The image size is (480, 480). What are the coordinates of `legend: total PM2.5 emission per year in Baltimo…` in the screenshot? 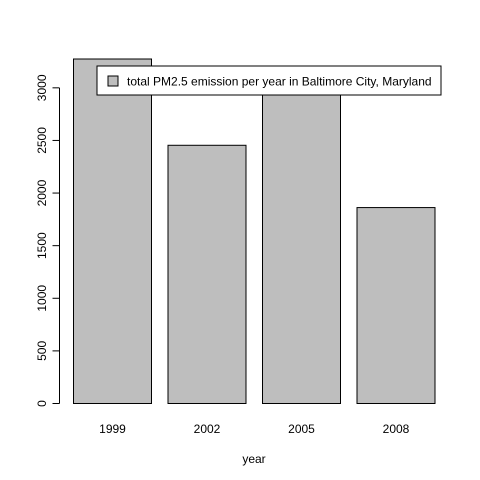 It's located at (269, 80).